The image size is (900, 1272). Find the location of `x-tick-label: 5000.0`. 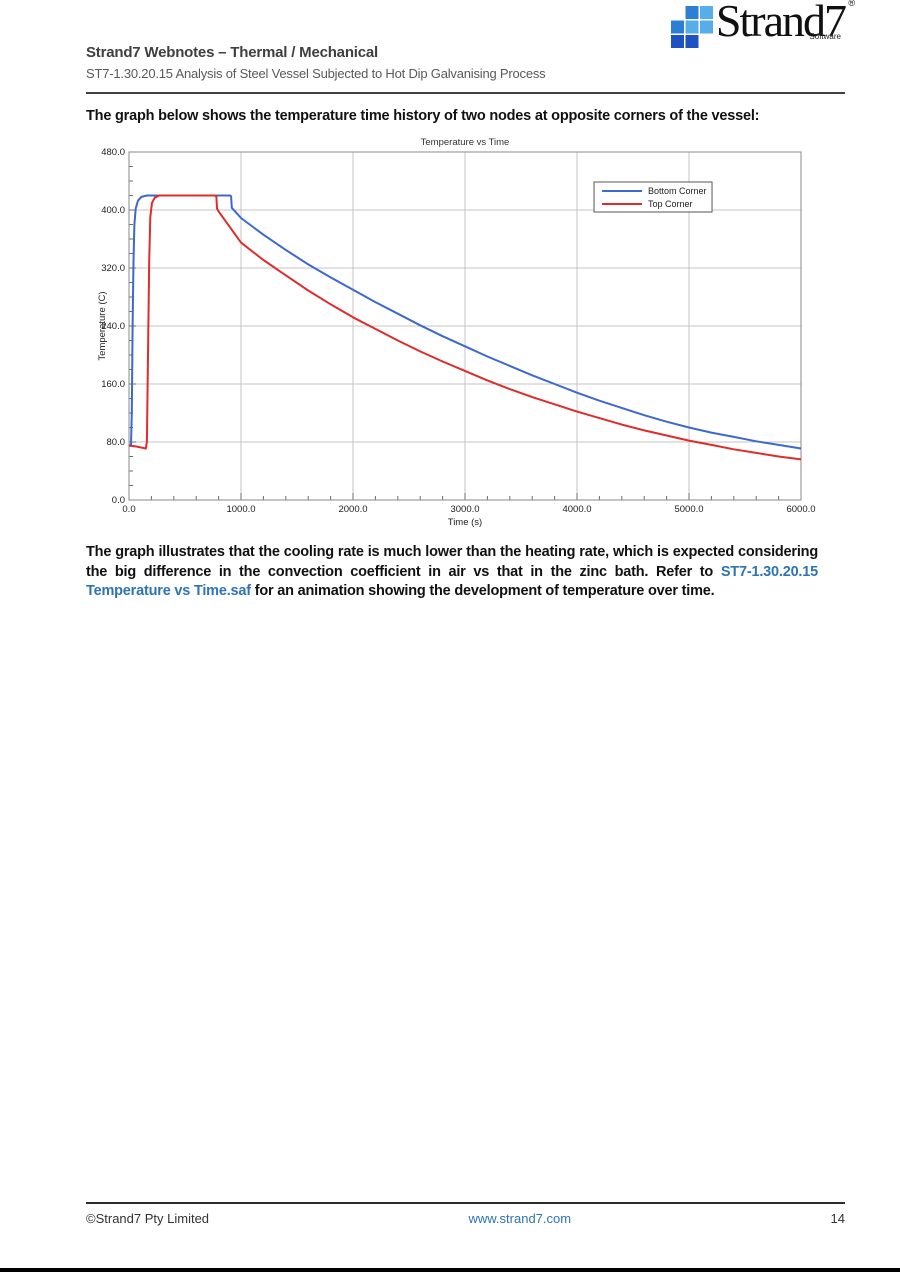

x-tick-label: 5000.0 is located at coordinates (688, 509).